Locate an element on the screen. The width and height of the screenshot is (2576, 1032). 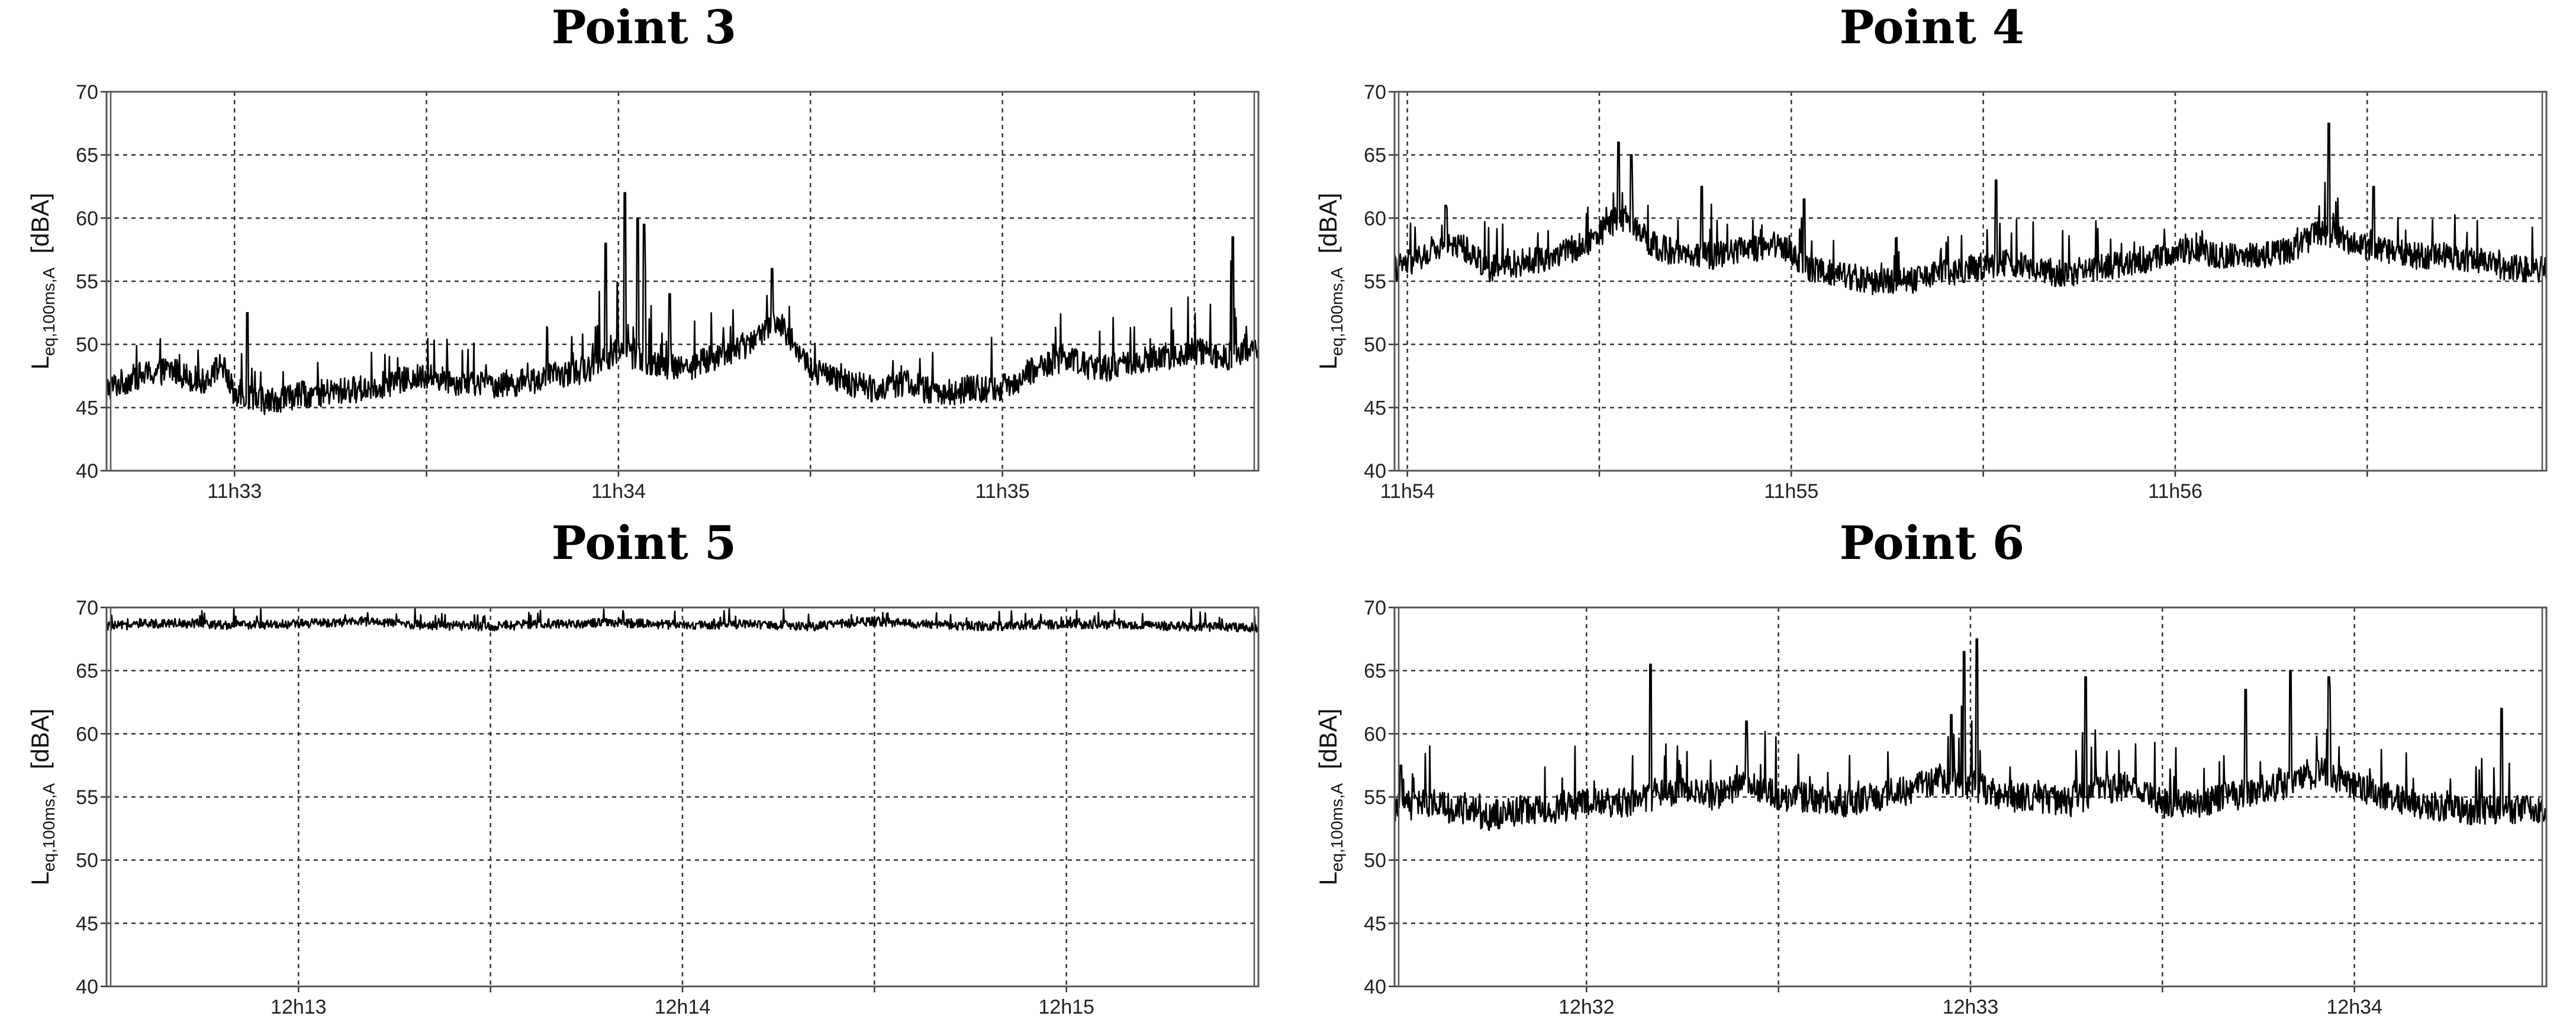
x-tick-label: 11h33 is located at coordinates (235, 491).